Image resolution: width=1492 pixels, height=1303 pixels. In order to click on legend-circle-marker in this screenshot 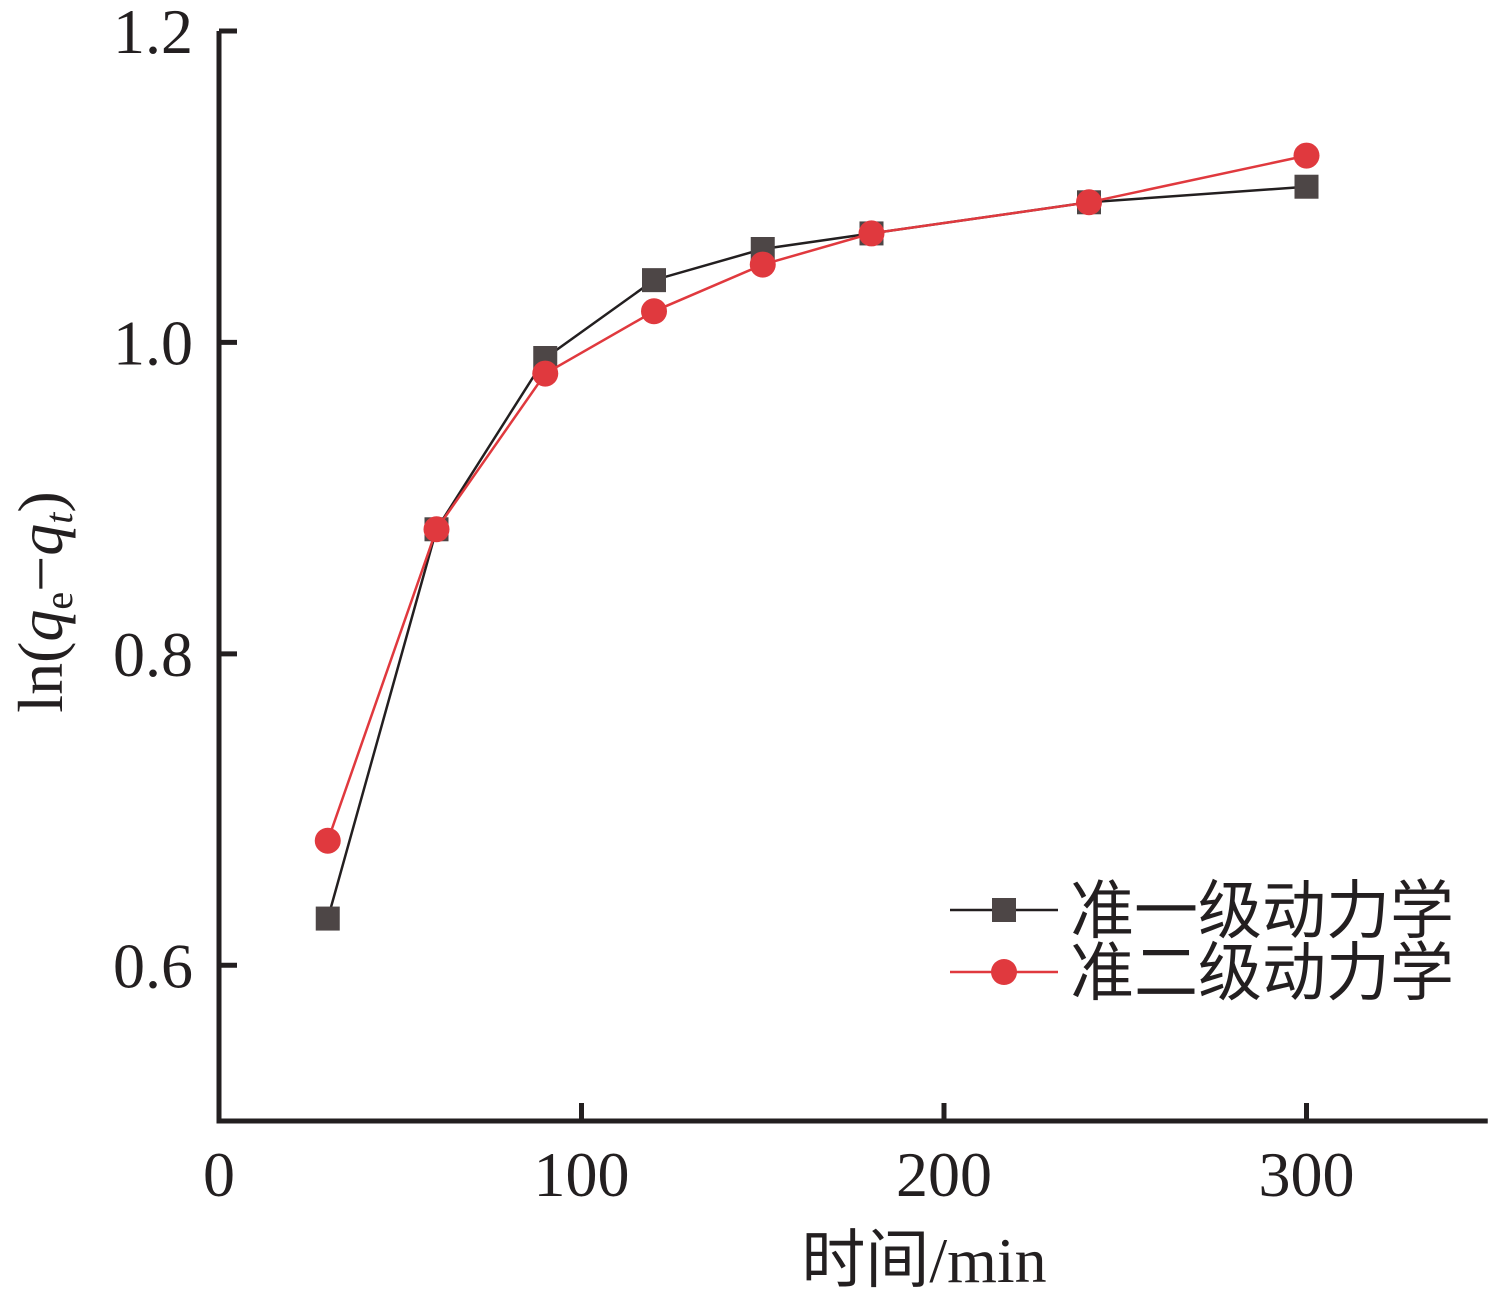, I will do `click(1004, 972)`.